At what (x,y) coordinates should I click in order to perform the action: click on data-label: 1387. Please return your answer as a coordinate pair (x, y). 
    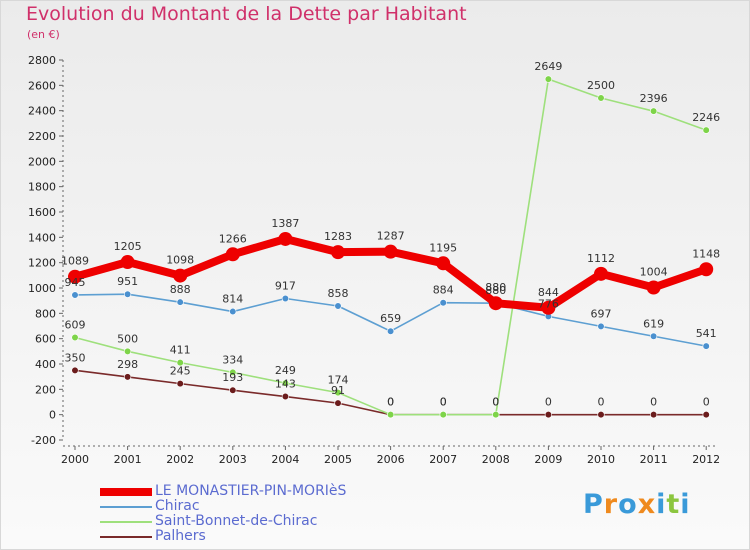
    Looking at the image, I should click on (285, 223).